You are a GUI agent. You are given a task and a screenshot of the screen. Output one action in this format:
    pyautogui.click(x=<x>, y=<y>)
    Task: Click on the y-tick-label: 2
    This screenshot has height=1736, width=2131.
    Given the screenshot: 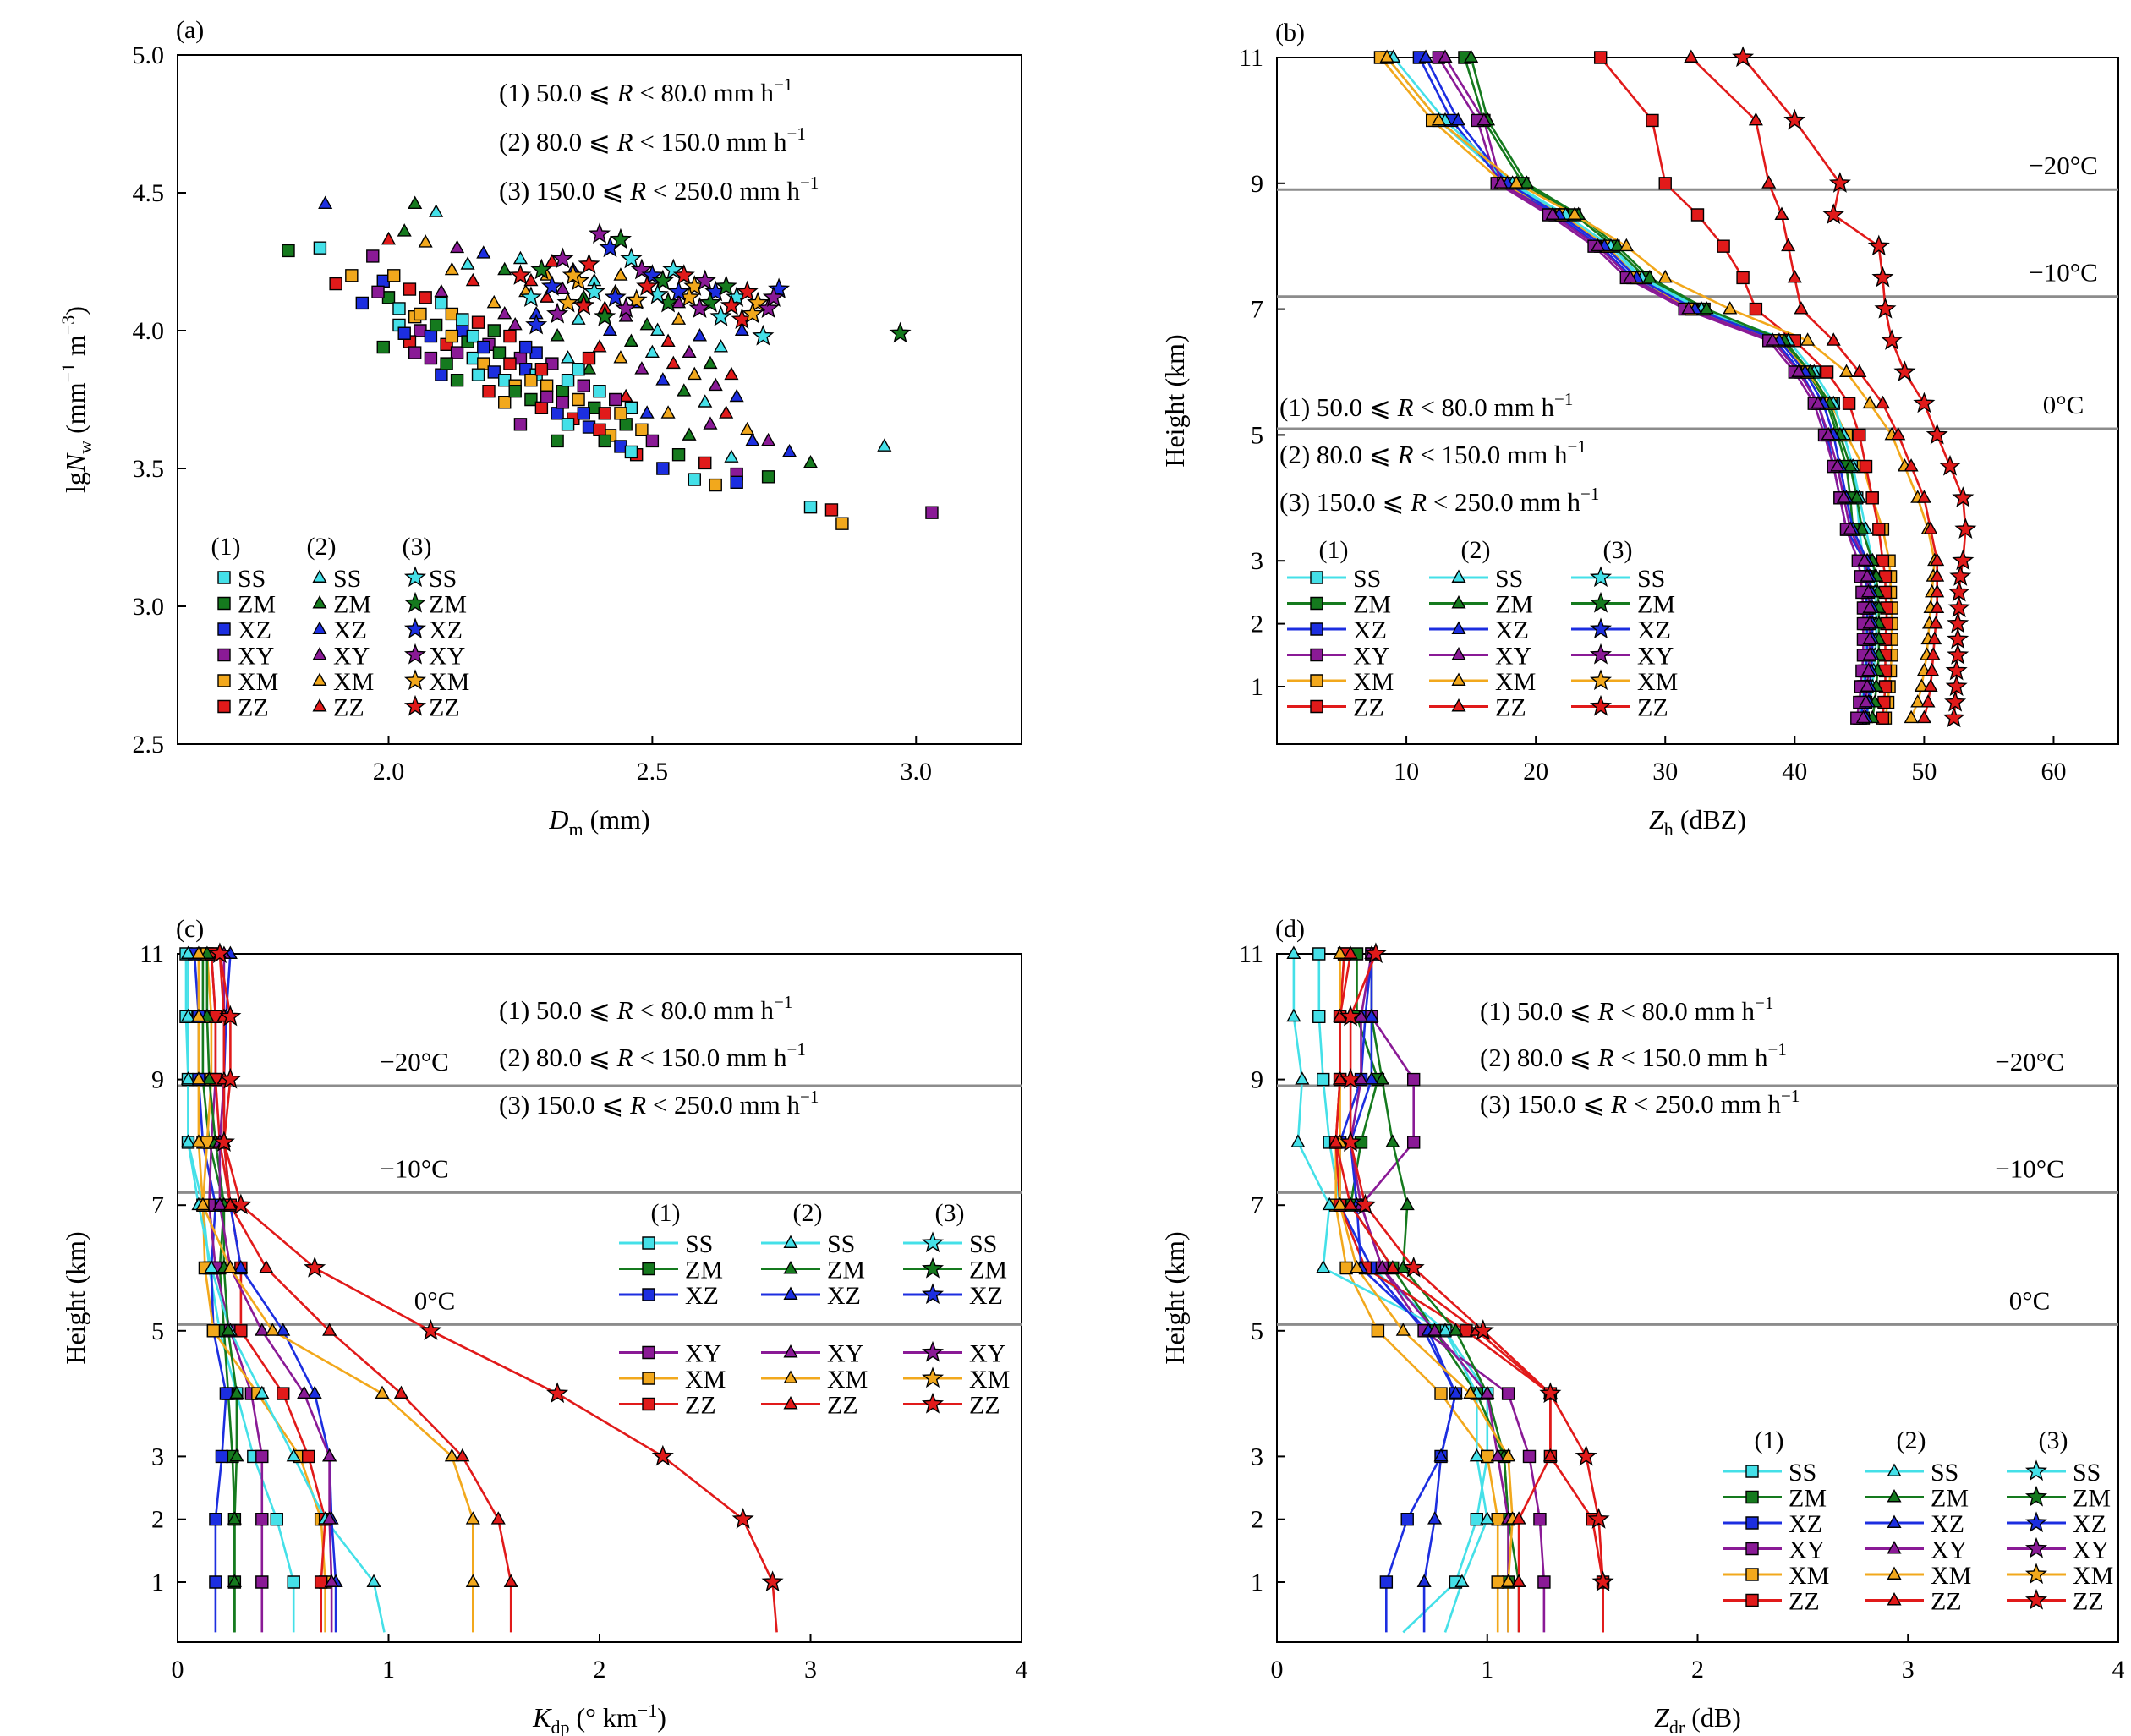 What is the action you would take?
    pyautogui.click(x=1257, y=624)
    